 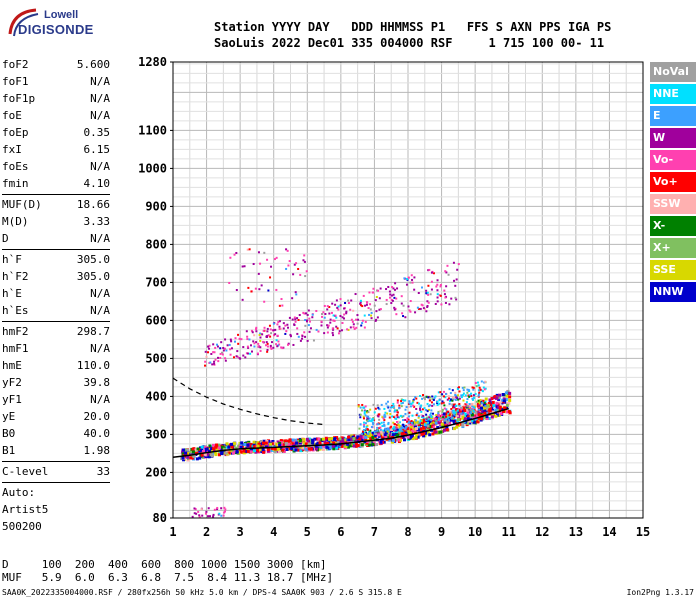 What do you see at coordinates (673, 182) in the screenshot?
I see `legend-item: Vo+` at bounding box center [673, 182].